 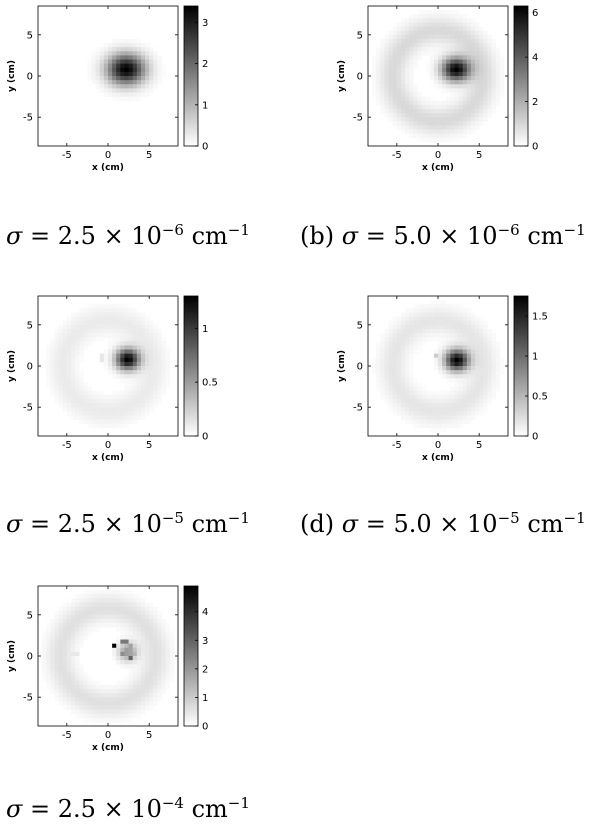 I want to click on x-tick-label: -5, so click(x=397, y=155).